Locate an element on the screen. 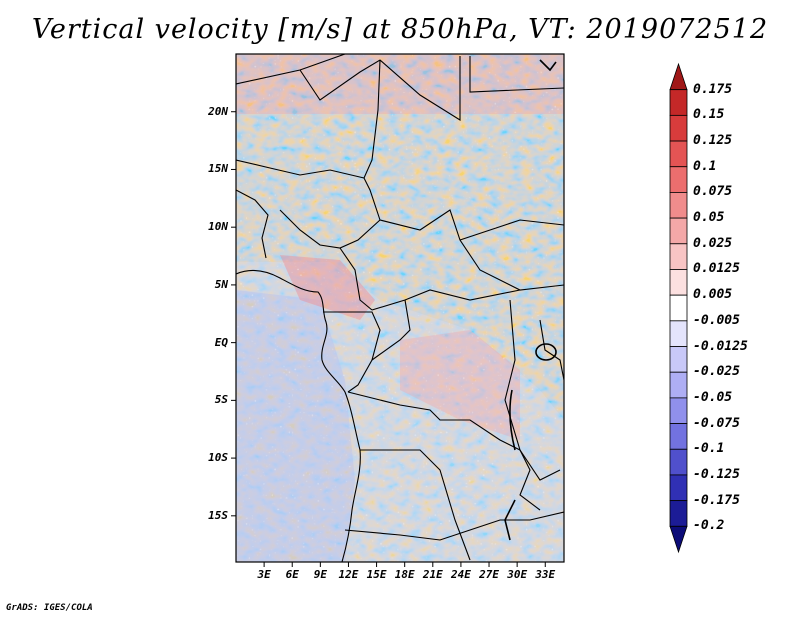  colorbar is located at coordinates (678, 308).